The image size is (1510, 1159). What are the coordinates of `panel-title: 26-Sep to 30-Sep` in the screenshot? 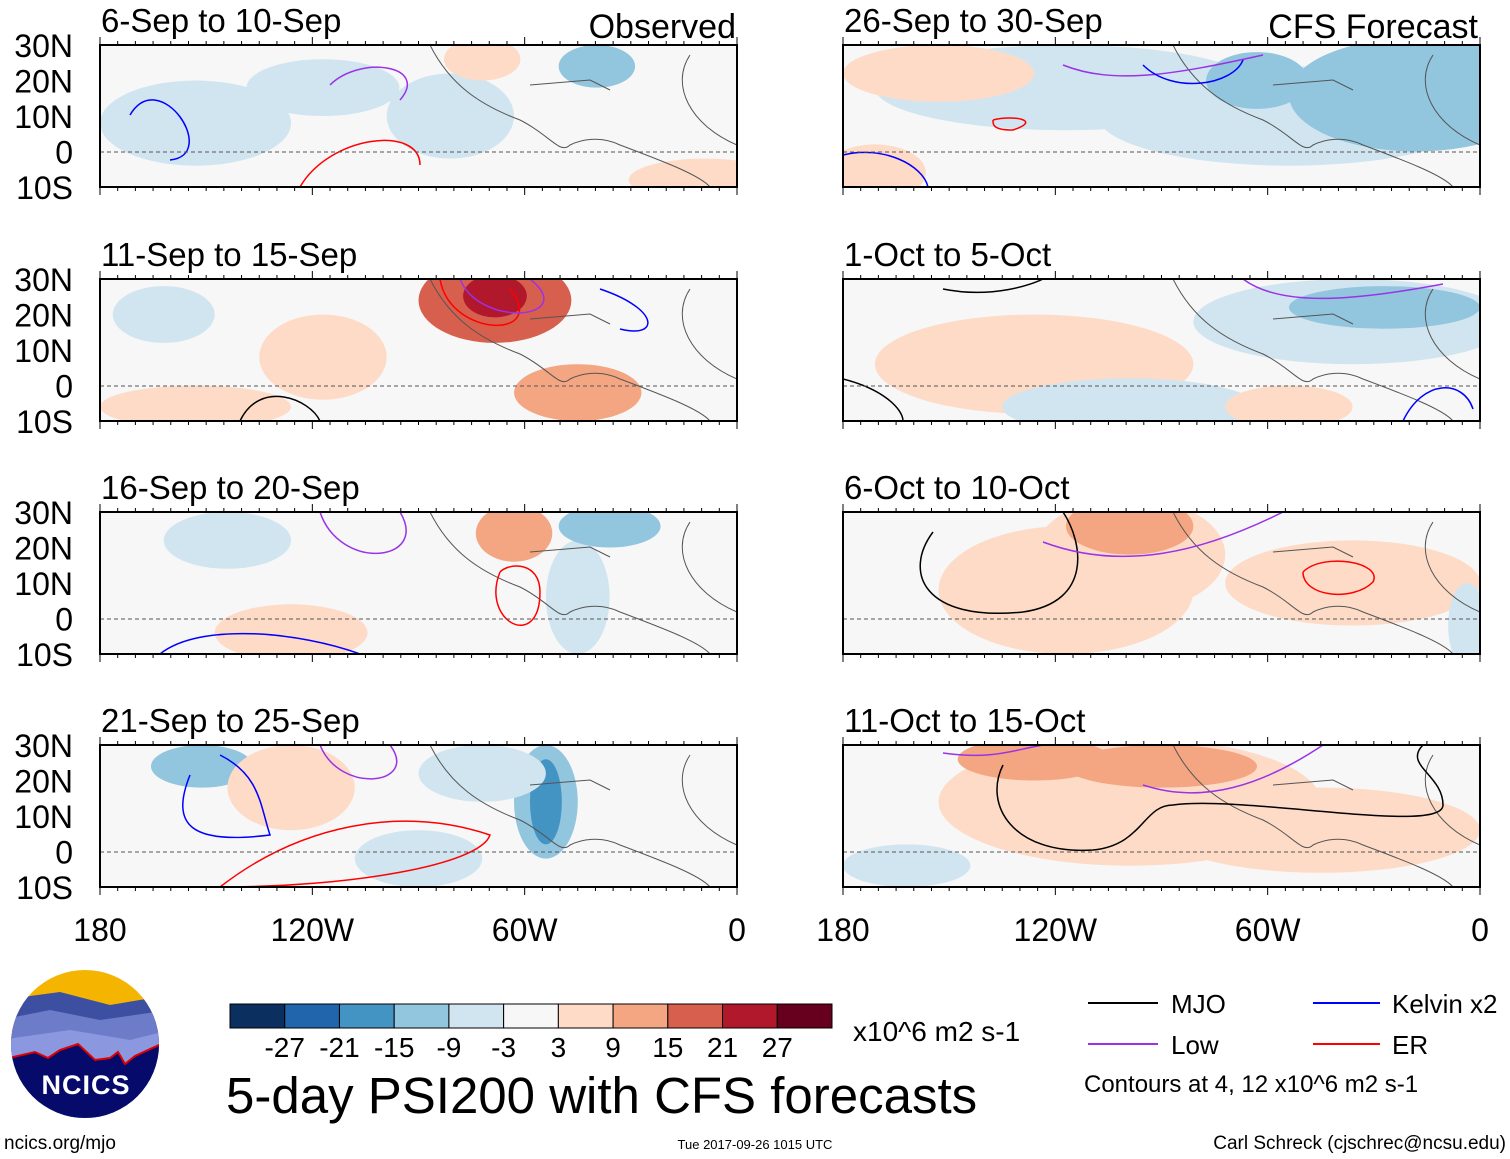 It's located at (973, 20).